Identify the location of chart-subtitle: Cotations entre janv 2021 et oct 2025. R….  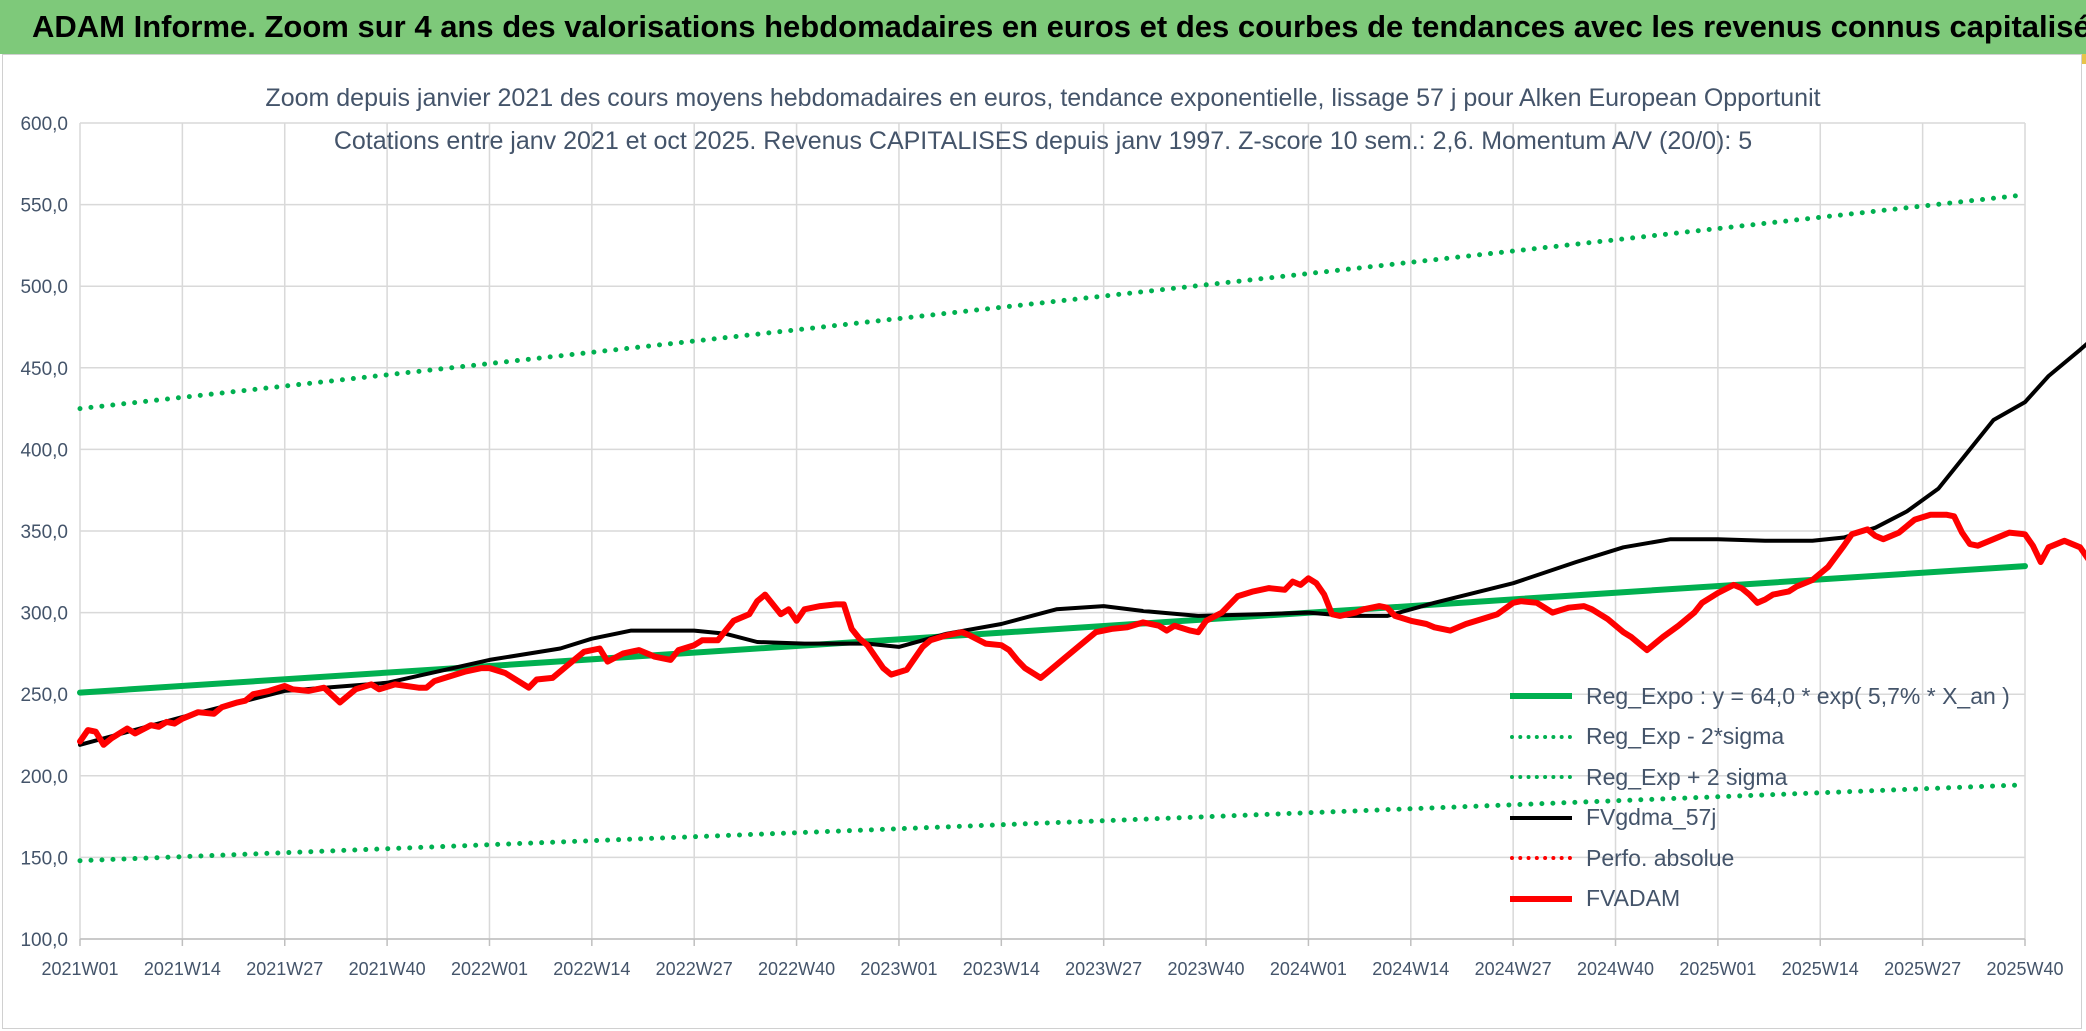
(1043, 141).